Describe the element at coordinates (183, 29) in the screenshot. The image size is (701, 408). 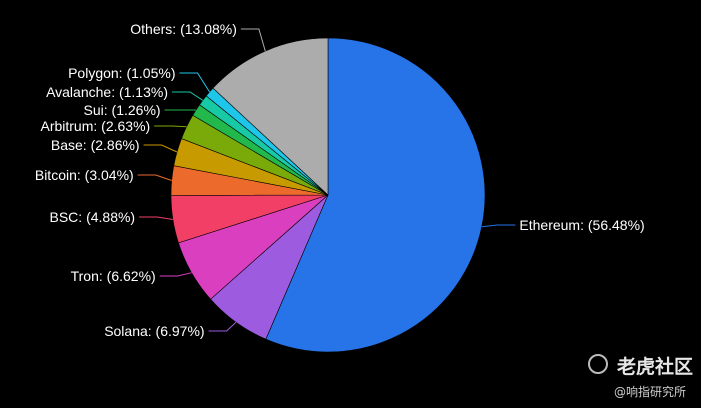
I see `slice-label-others: Others: (13.08%)` at that location.